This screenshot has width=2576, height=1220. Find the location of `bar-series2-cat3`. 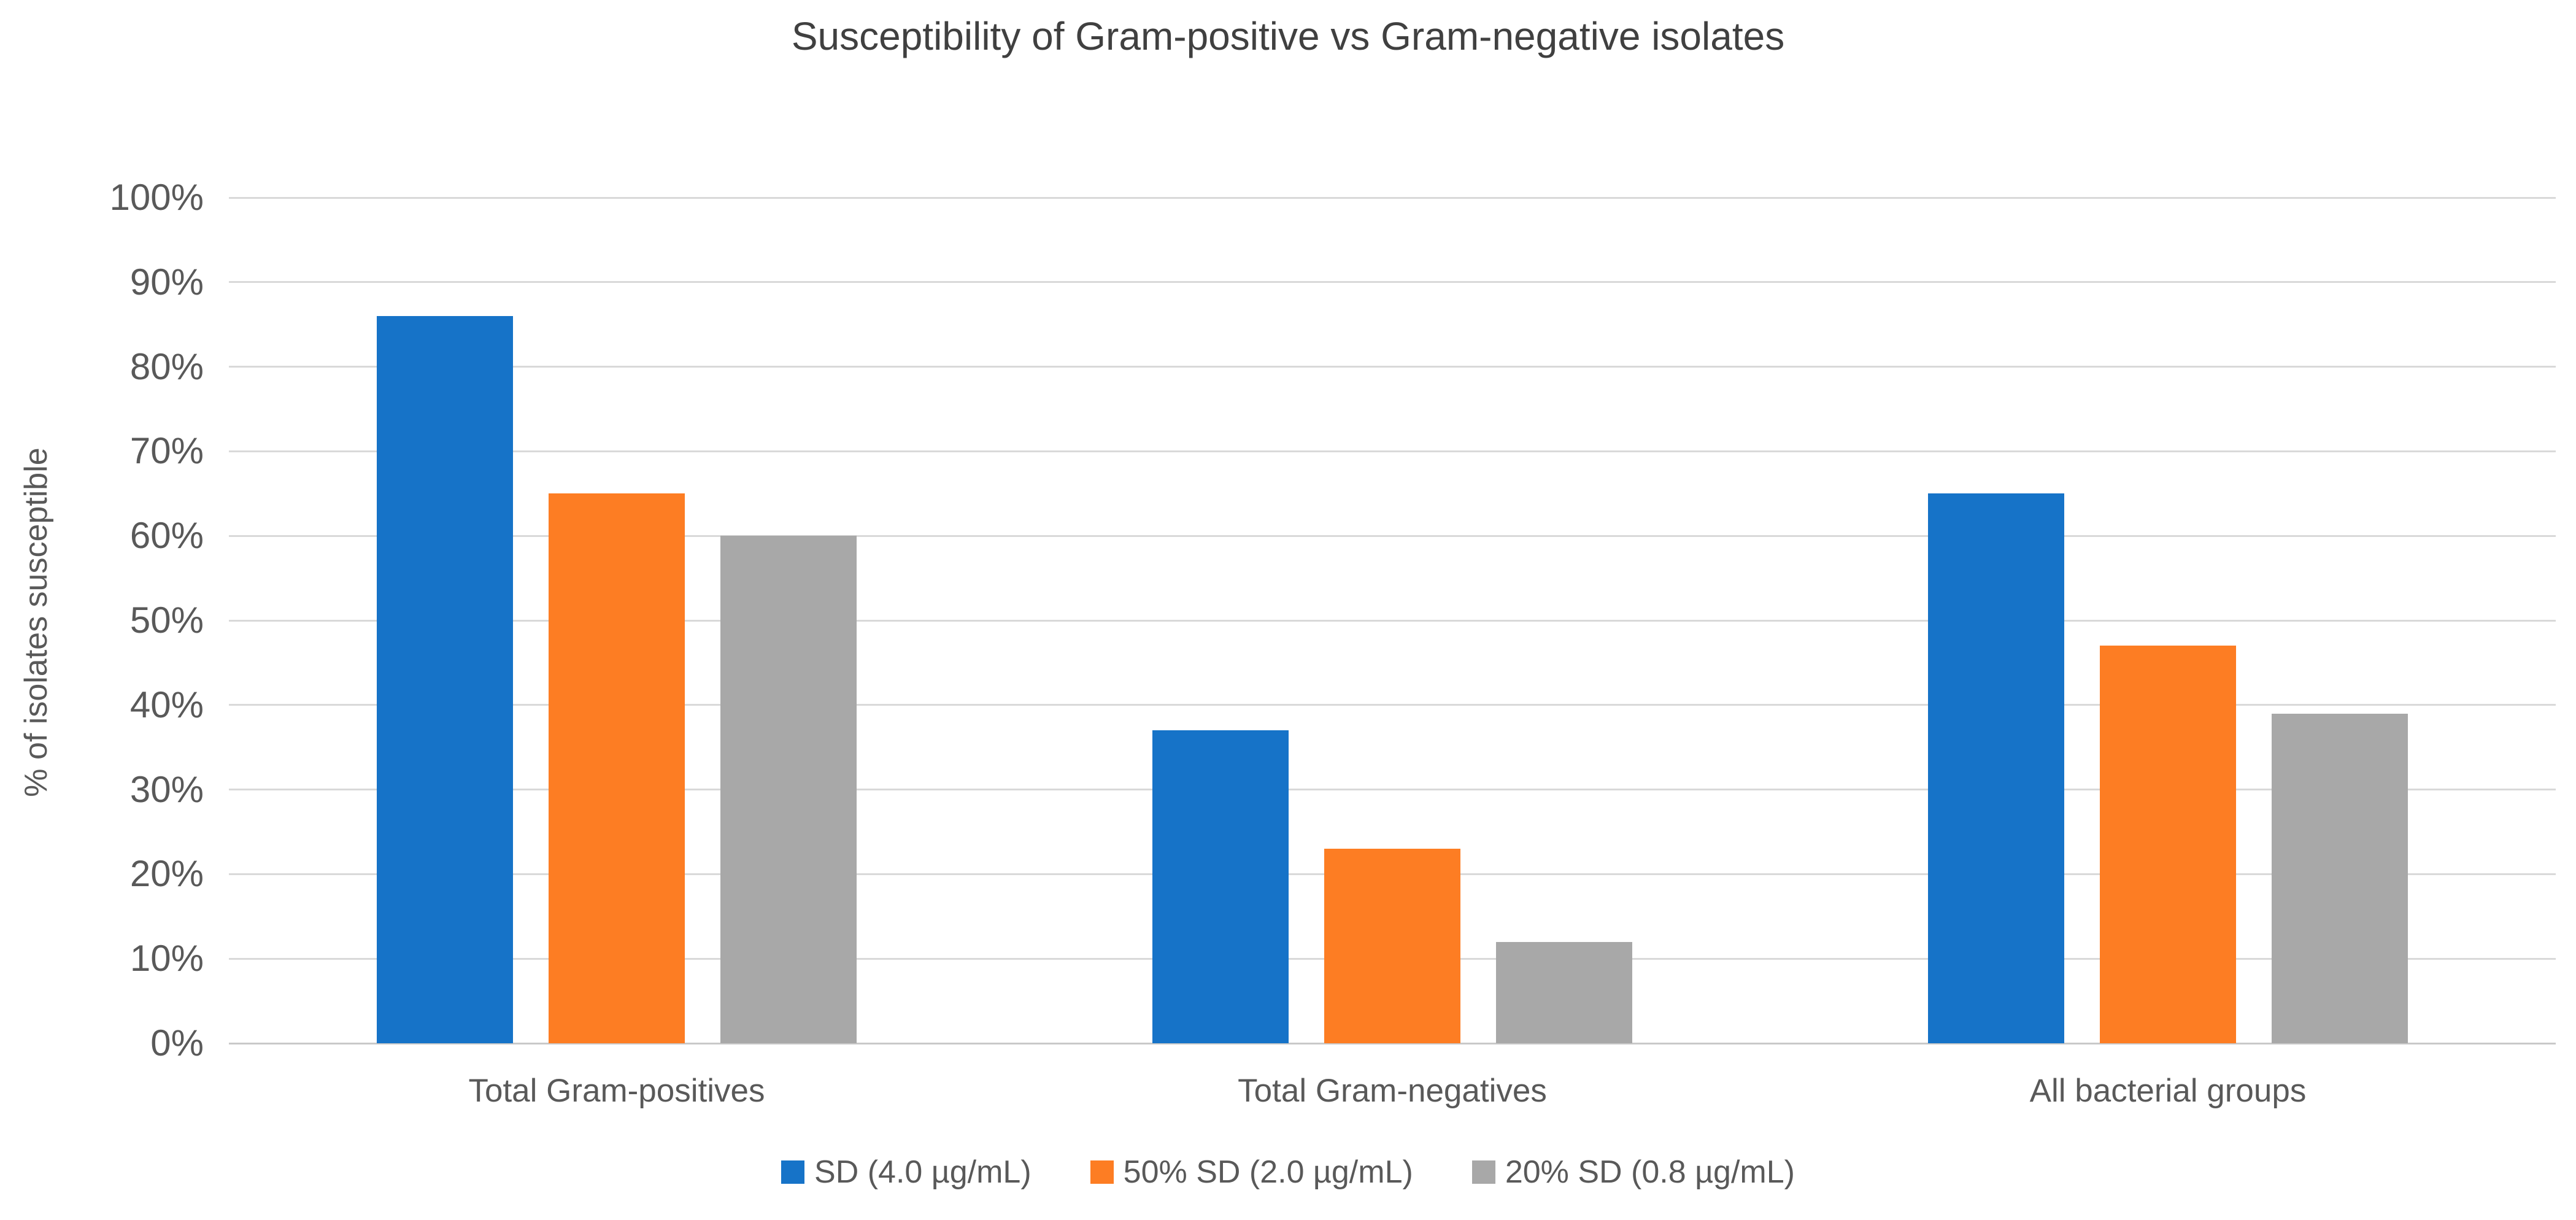

bar-series2-cat3 is located at coordinates (2168, 844).